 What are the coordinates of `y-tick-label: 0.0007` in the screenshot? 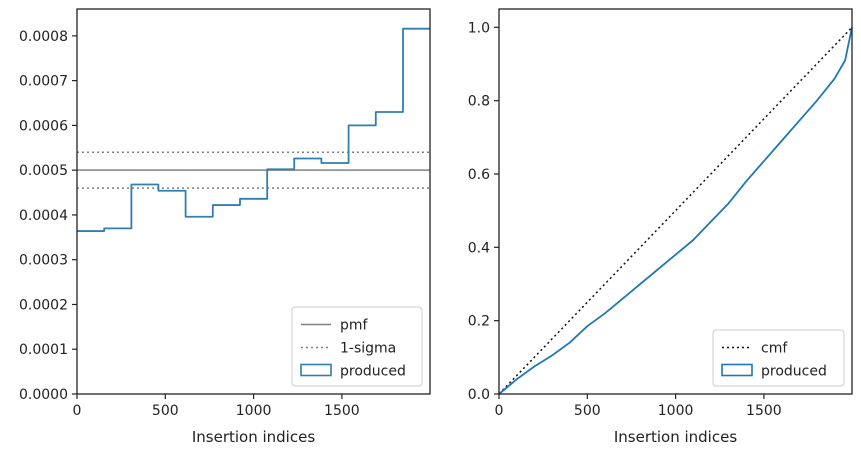 It's located at (43, 82).